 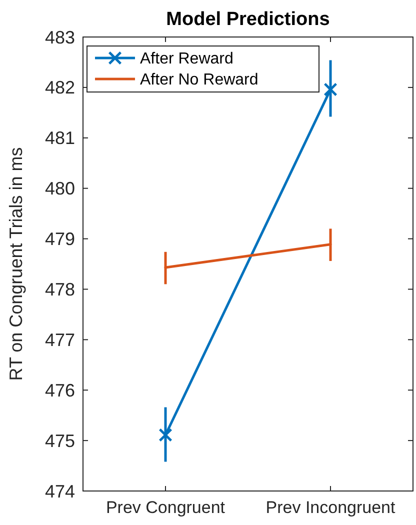 What do you see at coordinates (59, 239) in the screenshot?
I see `y-tick-label: 479` at bounding box center [59, 239].